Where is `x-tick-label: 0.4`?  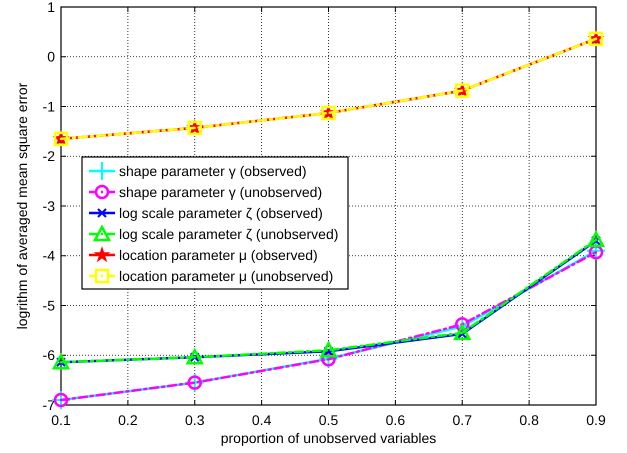
x-tick-label: 0.4 is located at coordinates (262, 420).